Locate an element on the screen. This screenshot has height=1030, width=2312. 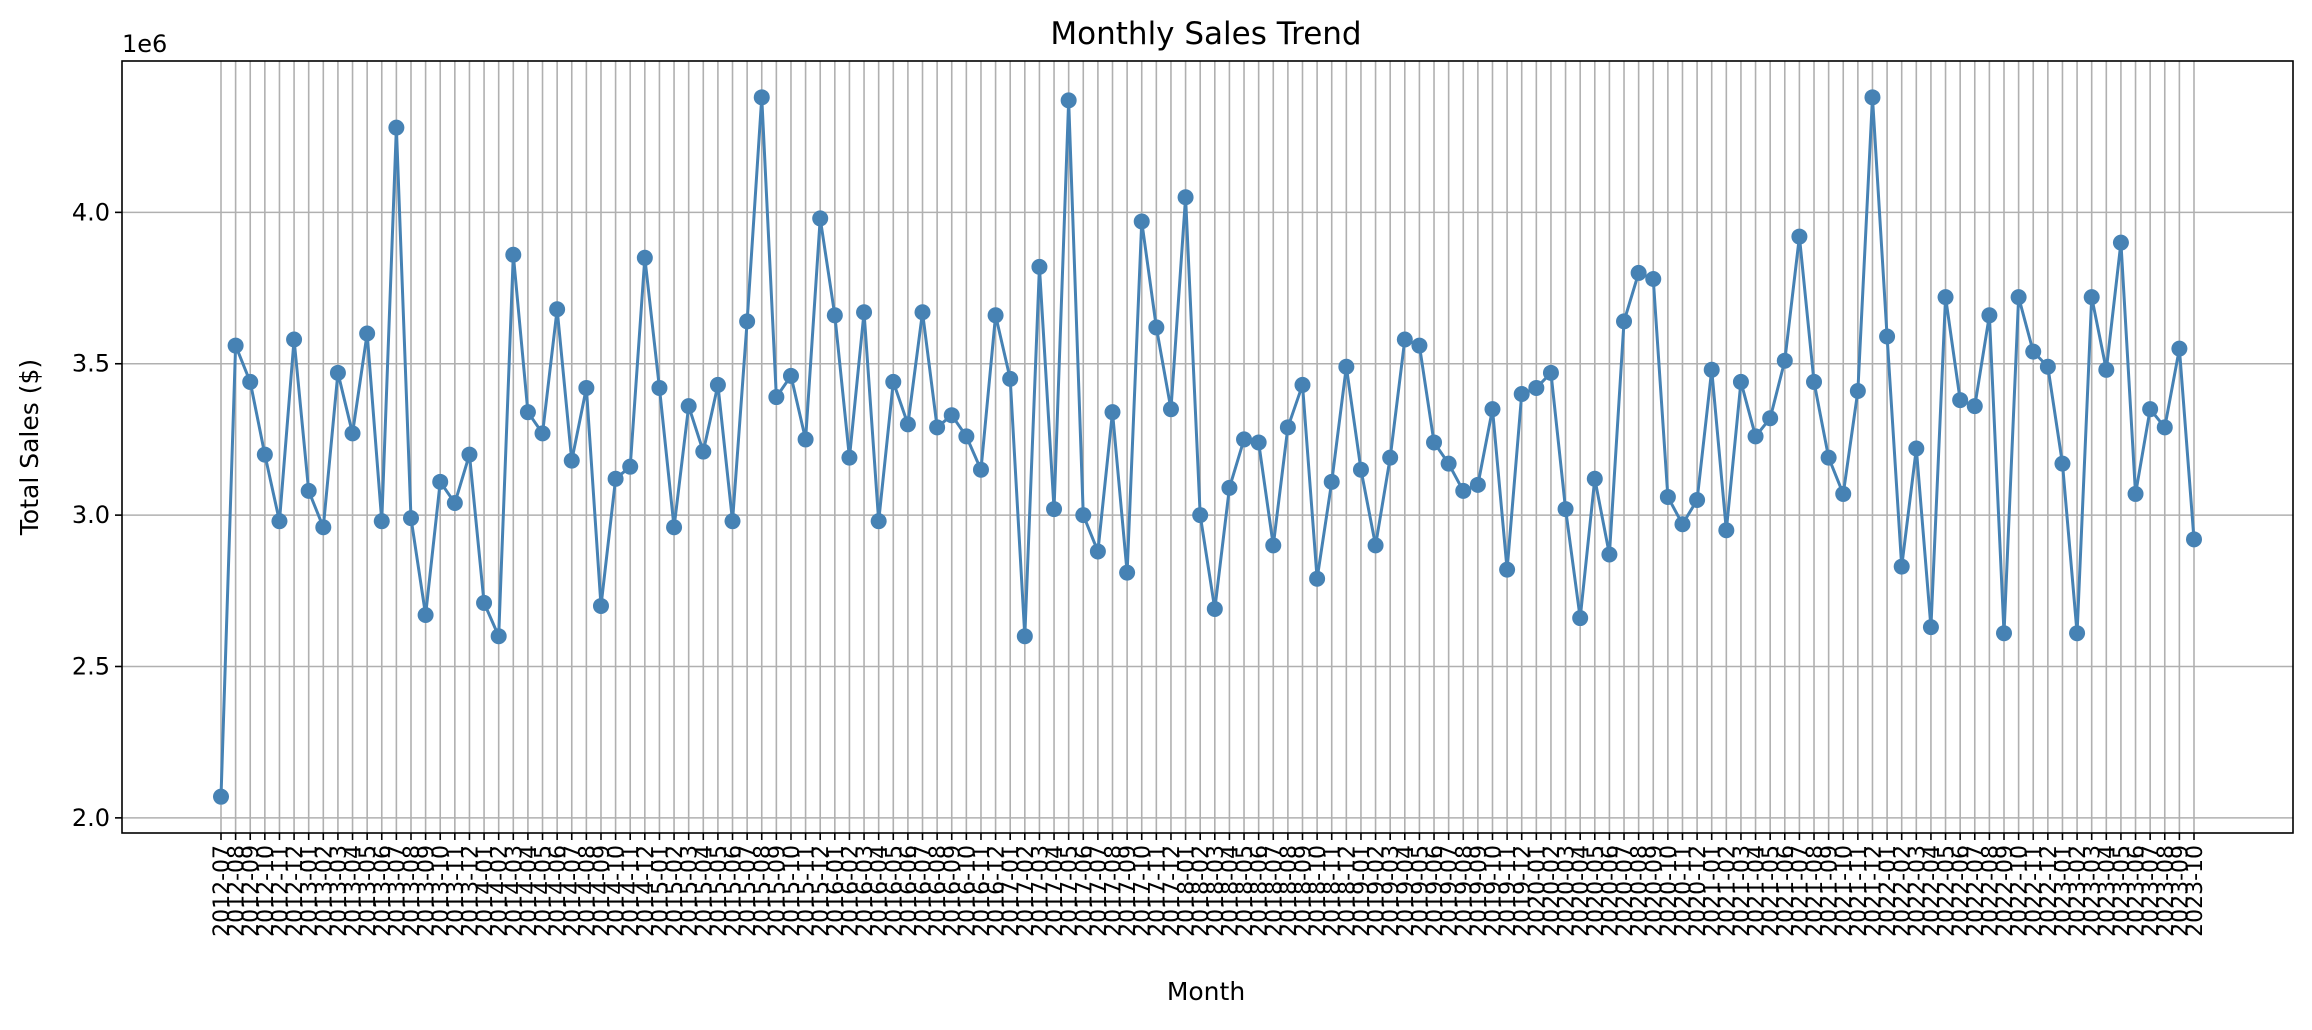
x-tick-label: 2021-10 is located at coordinates (1844, 891).